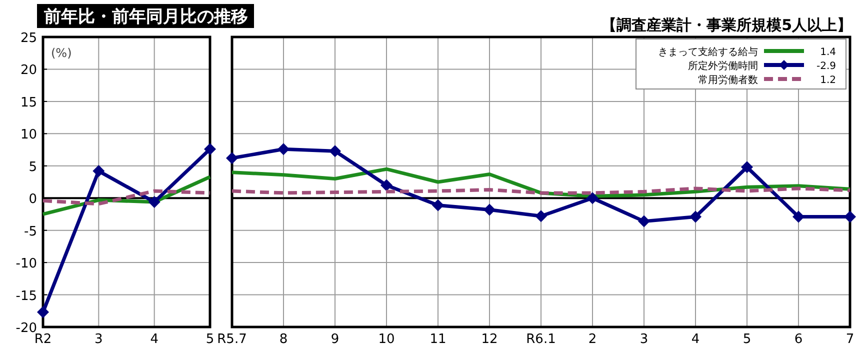  Describe the element at coordinates (489, 339) in the screenshot. I see `x-tick-label: 12` at that location.